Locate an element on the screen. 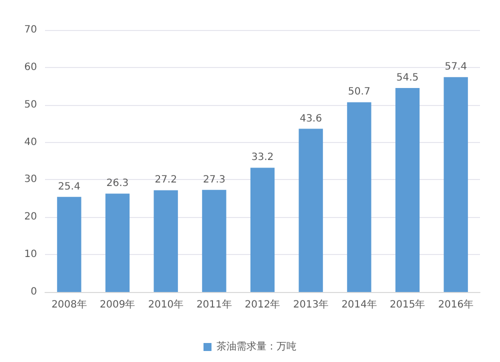 The image size is (500, 362). data-label: 27.2 is located at coordinates (165, 180).